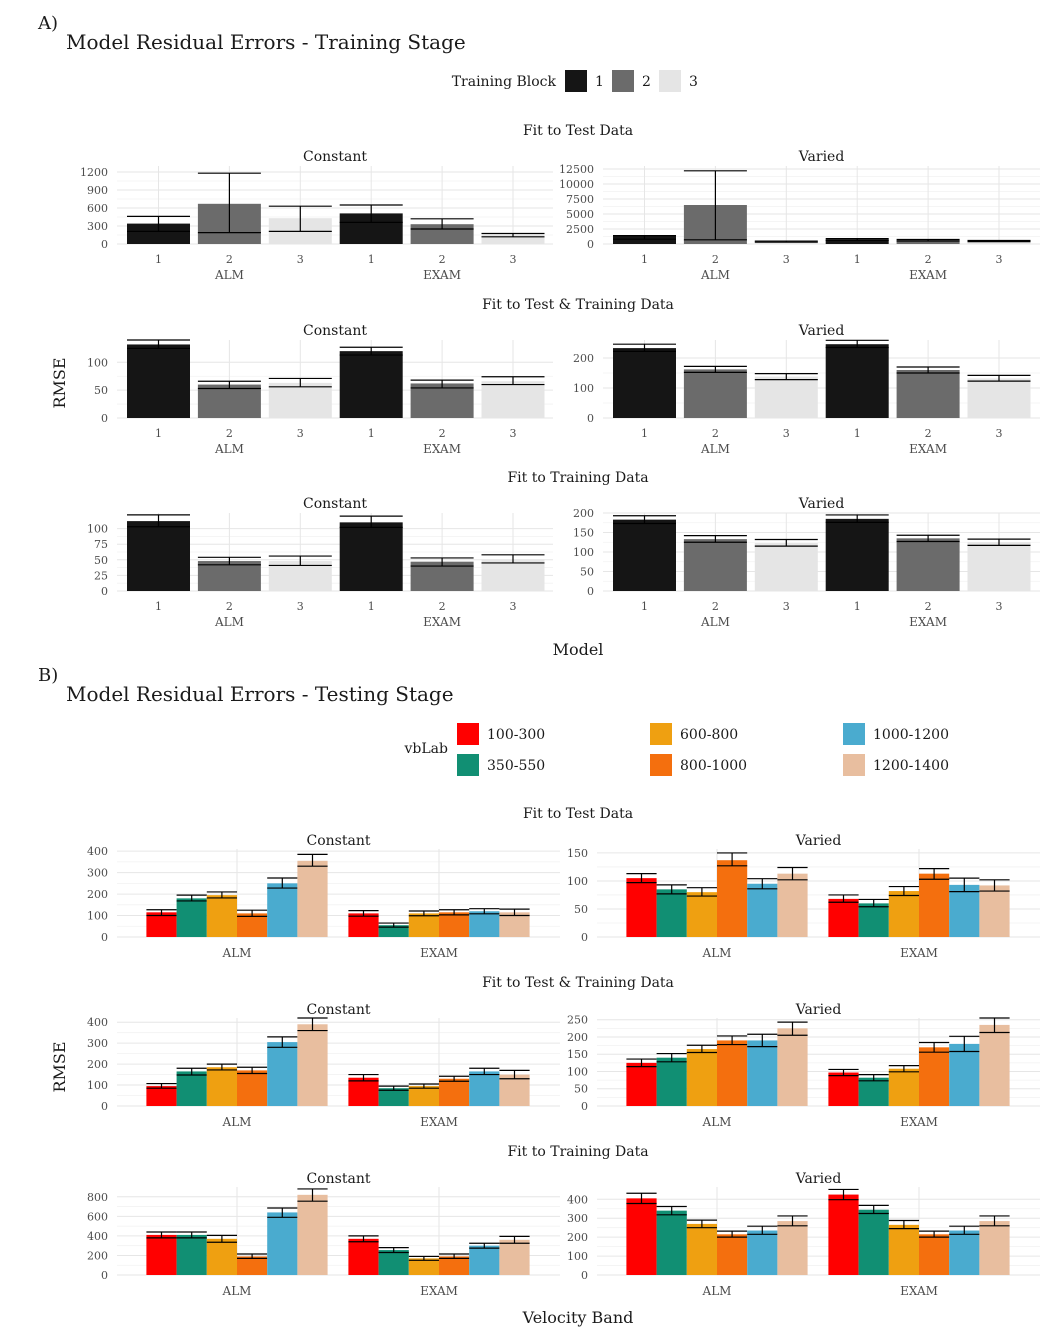 This screenshot has height=1344, width=1056. Describe the element at coordinates (97, 894) in the screenshot. I see `b-fit-to-test-data-constant-ytick: 200` at that location.